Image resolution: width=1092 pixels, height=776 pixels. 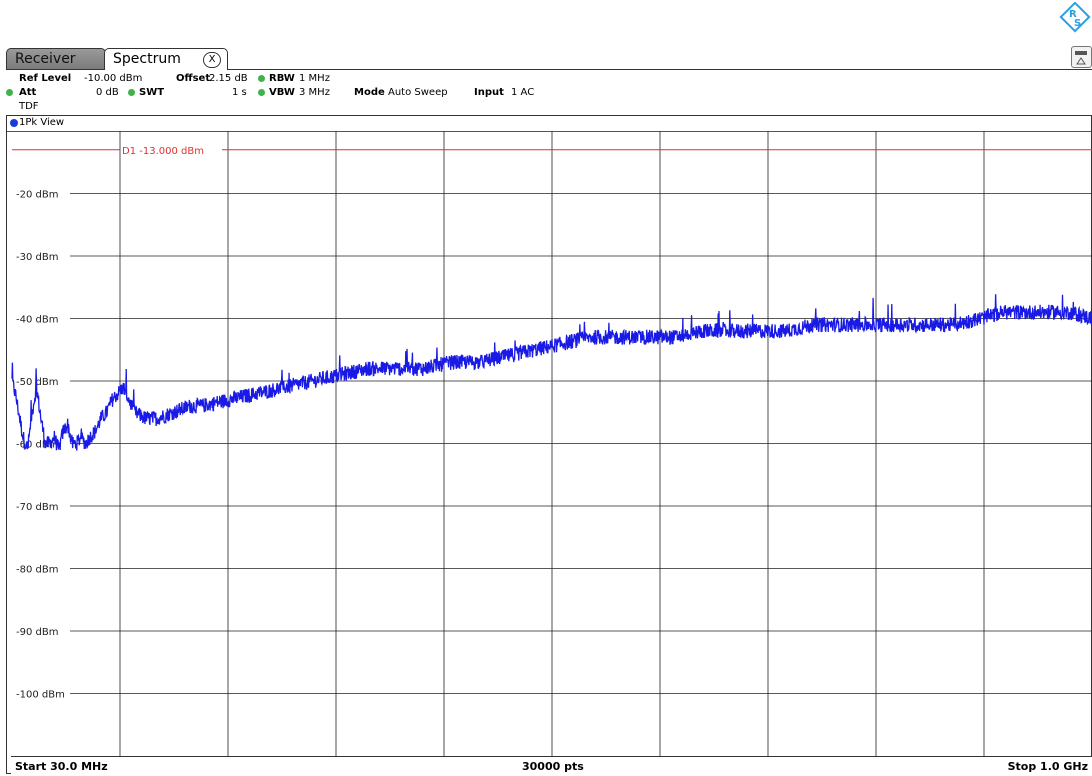 I want to click on mode-value: Auto Sweep, so click(x=418, y=92).